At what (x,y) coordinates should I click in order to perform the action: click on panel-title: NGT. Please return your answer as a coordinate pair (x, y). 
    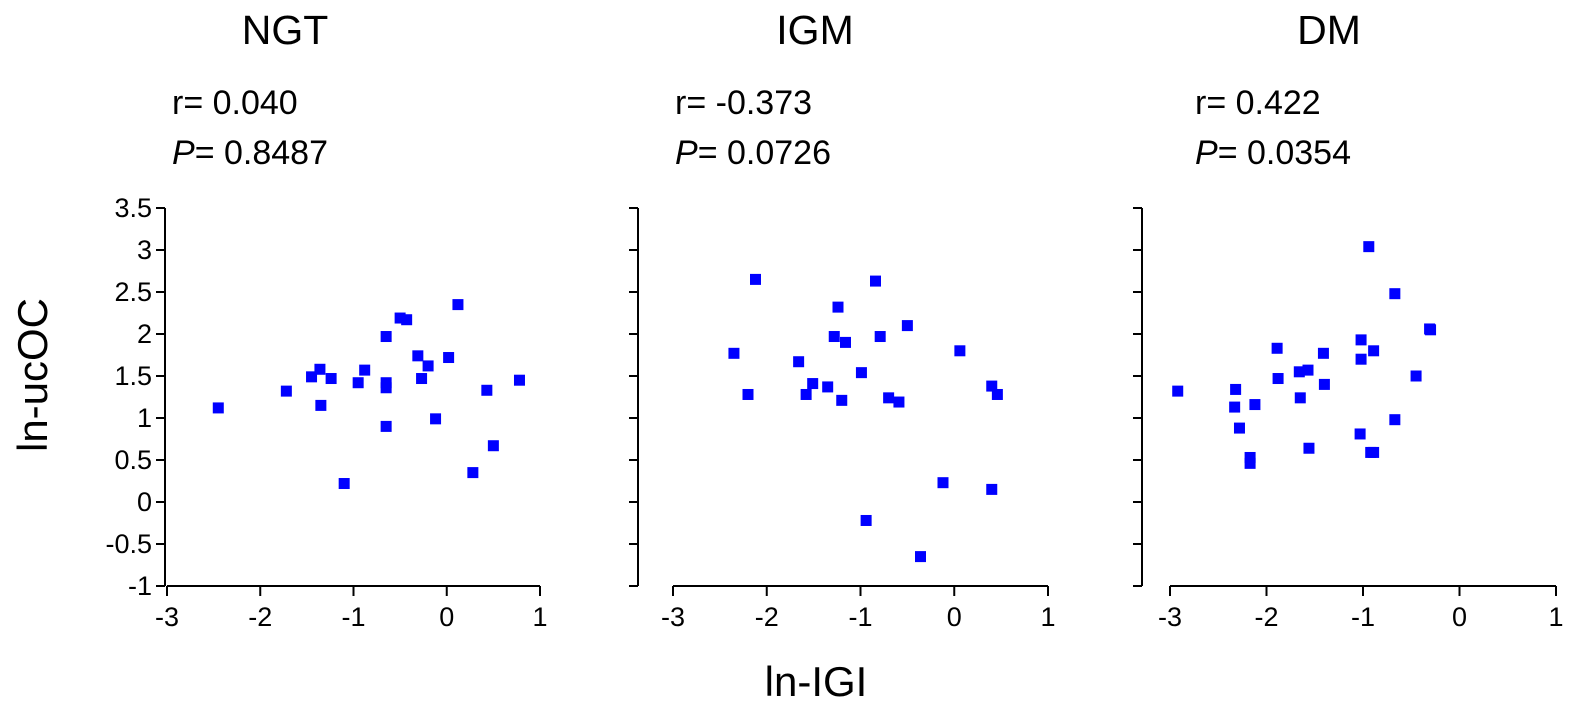
    Looking at the image, I should click on (285, 30).